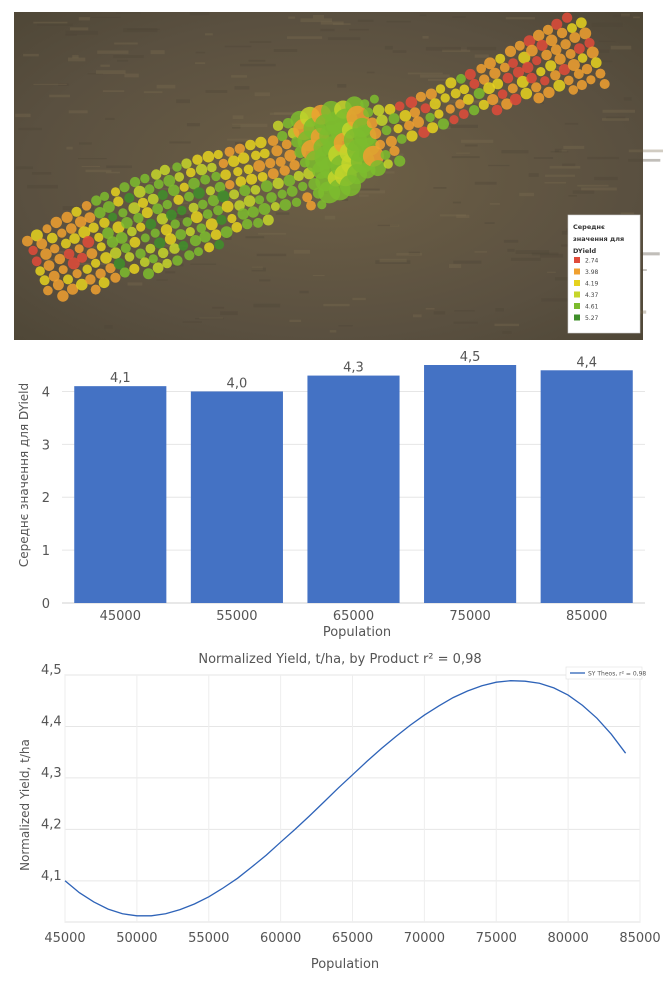  I want to click on line-y-tick-label: 4,5, so click(51, 670).